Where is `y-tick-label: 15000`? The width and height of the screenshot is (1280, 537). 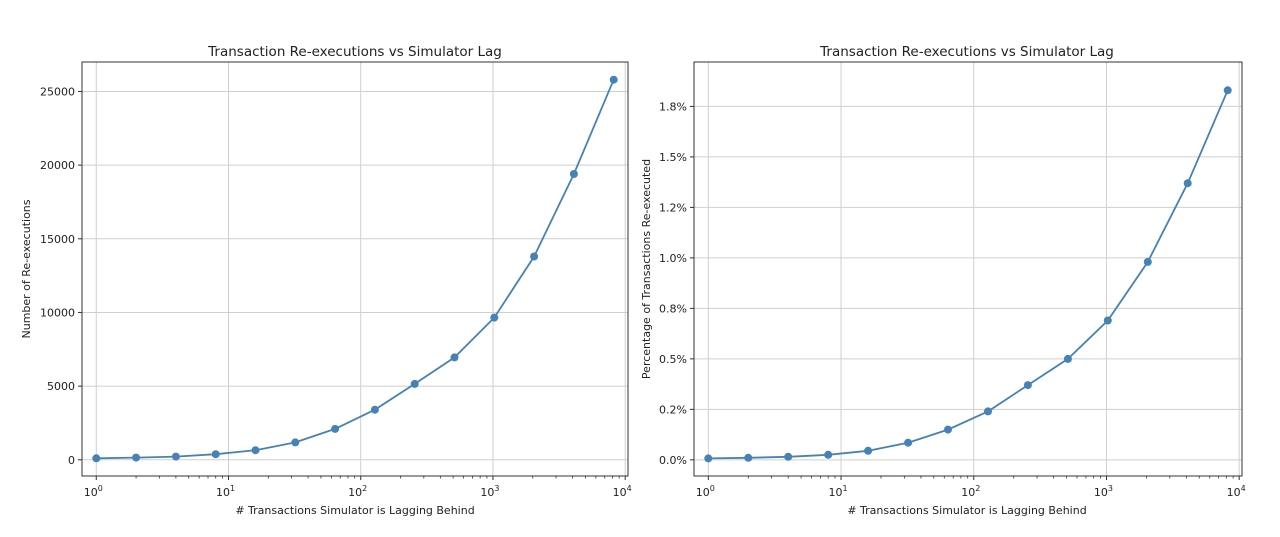 y-tick-label: 15000 is located at coordinates (57, 239).